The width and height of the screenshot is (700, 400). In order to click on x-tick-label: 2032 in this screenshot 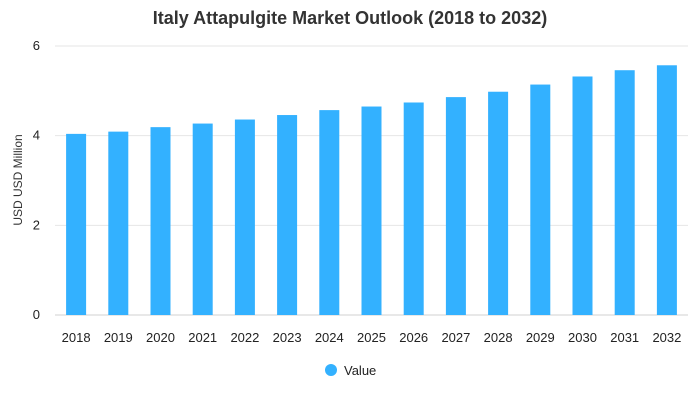, I will do `click(666, 337)`.